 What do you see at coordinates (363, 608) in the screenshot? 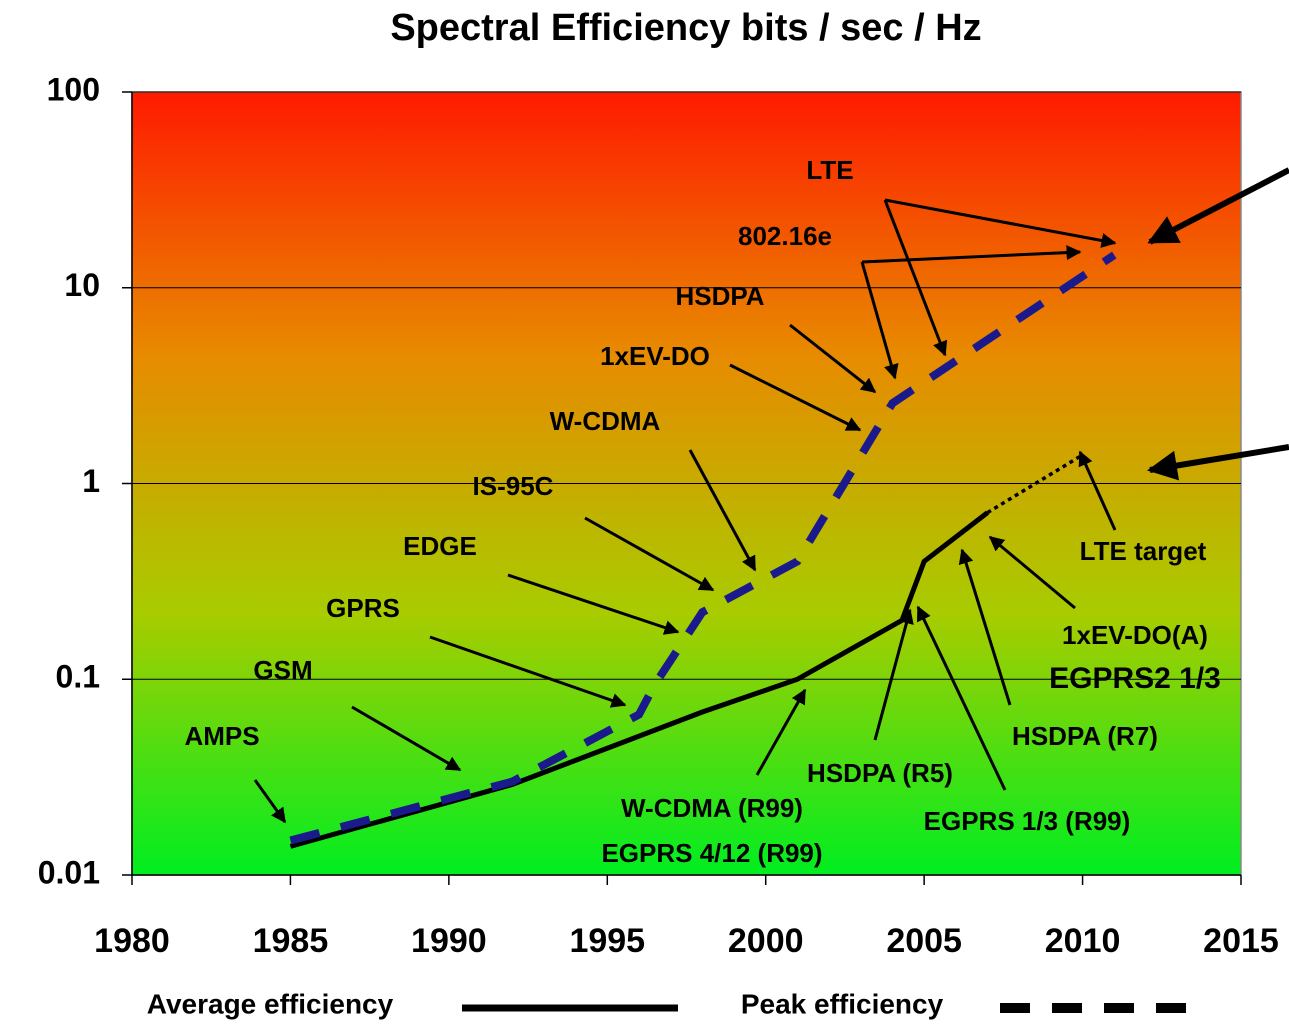
I see `annotation: GPRS` at bounding box center [363, 608].